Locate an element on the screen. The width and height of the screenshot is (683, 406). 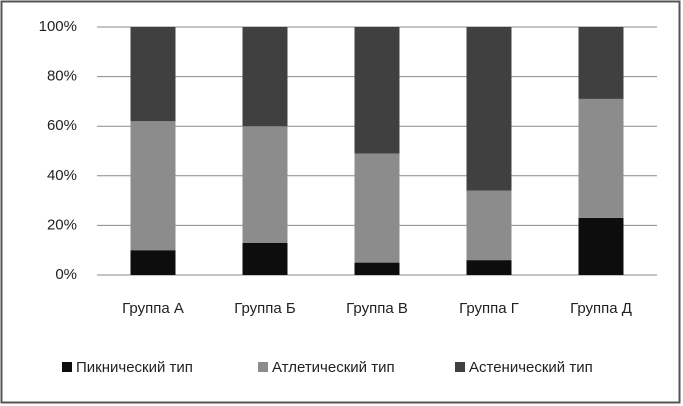
x-tick-label: Группа В is located at coordinates (377, 308).